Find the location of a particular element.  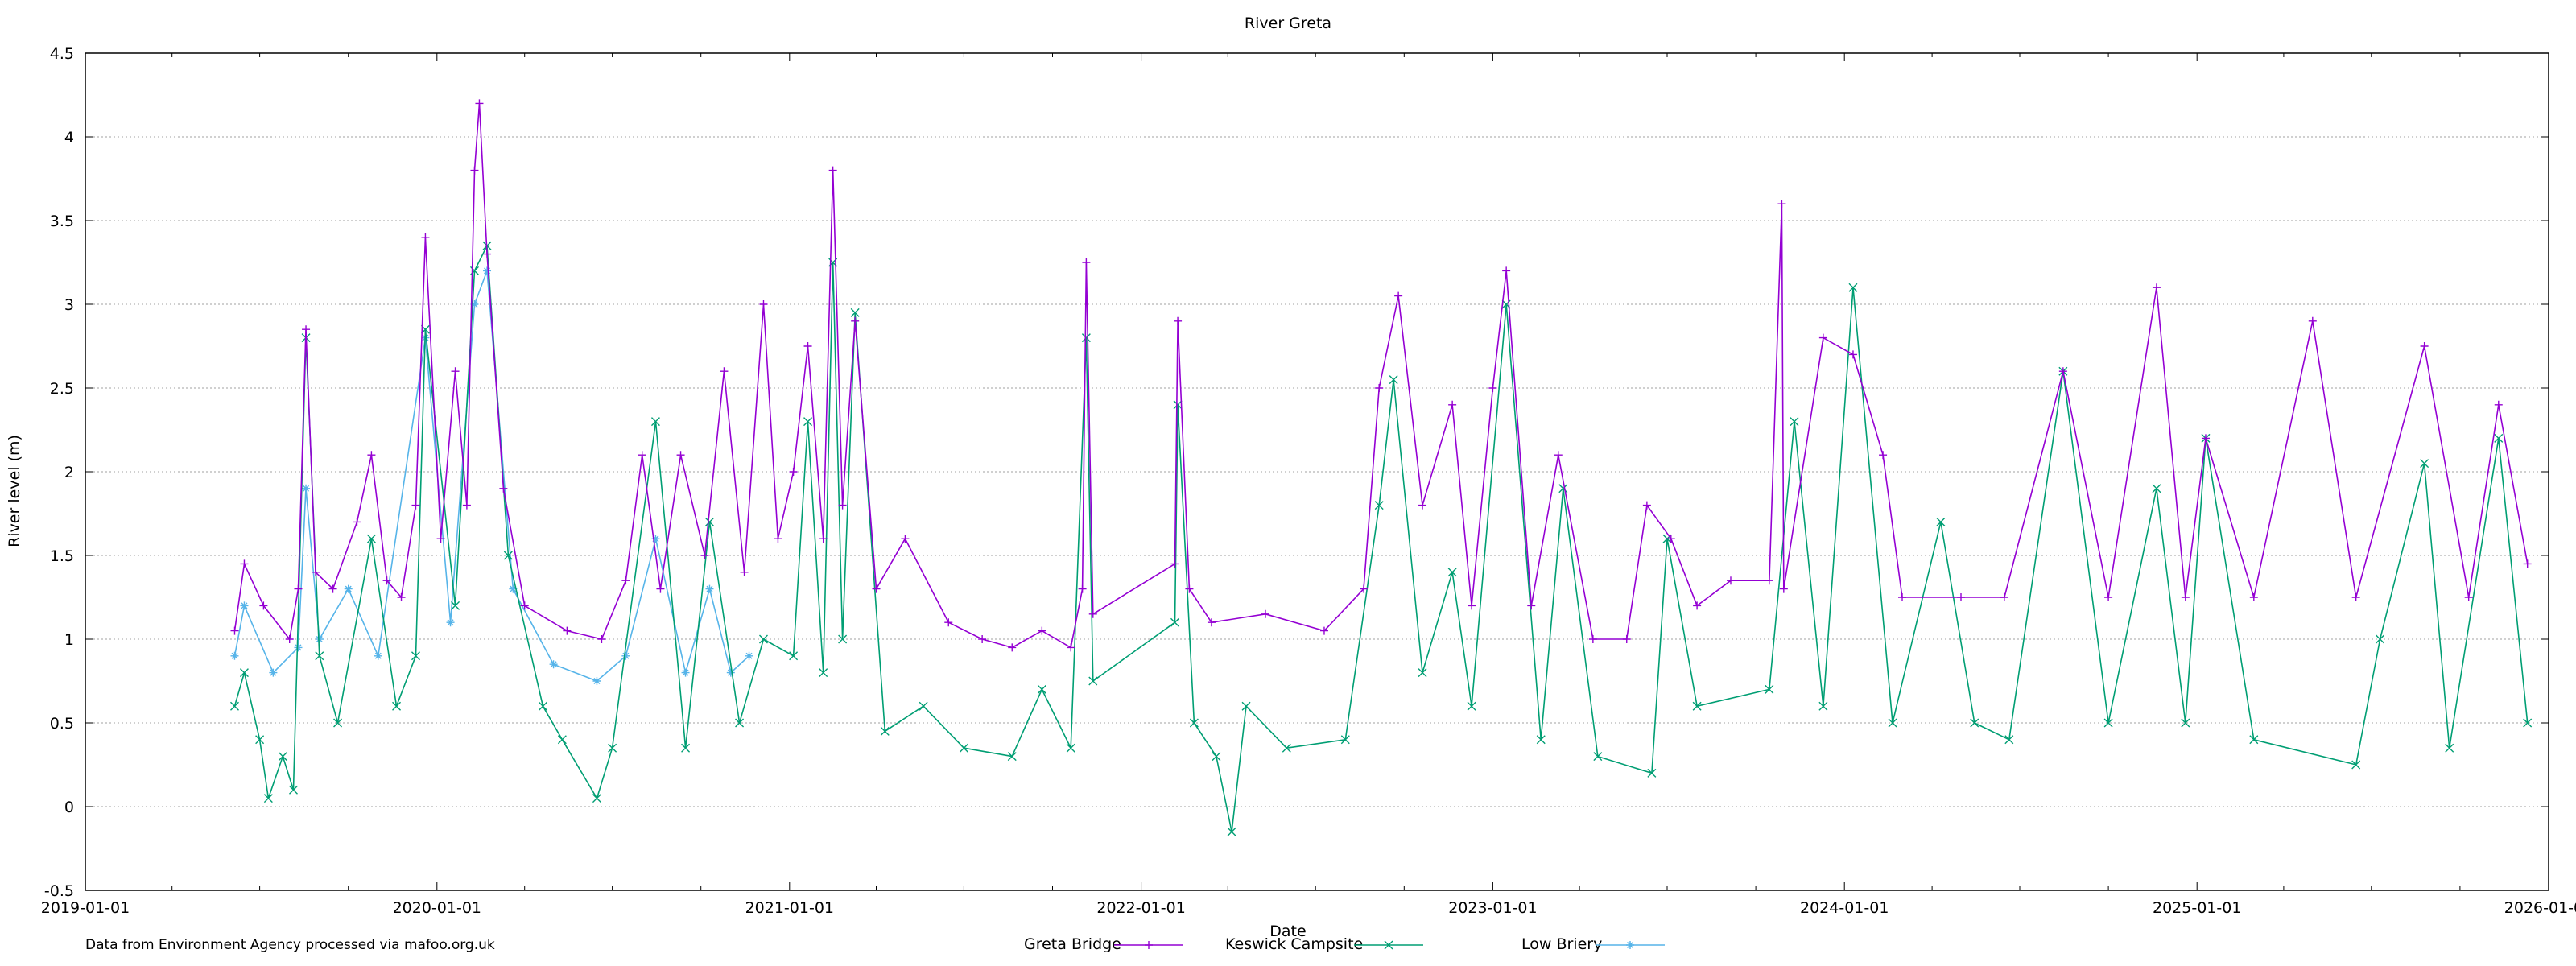

legend-marker-keswick-campsite is located at coordinates (1388, 945).